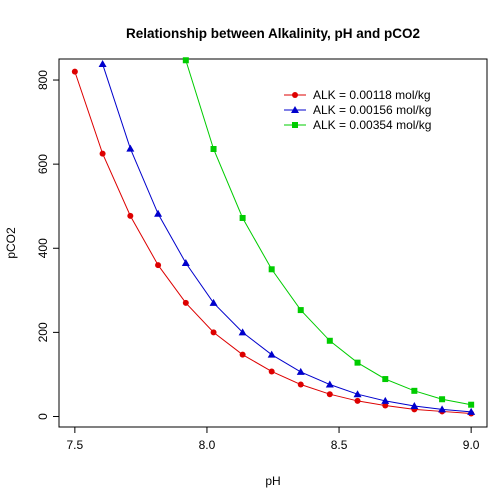 This screenshot has height=504, width=504. What do you see at coordinates (43, 164) in the screenshot?
I see `y-tick-label: 600` at bounding box center [43, 164].